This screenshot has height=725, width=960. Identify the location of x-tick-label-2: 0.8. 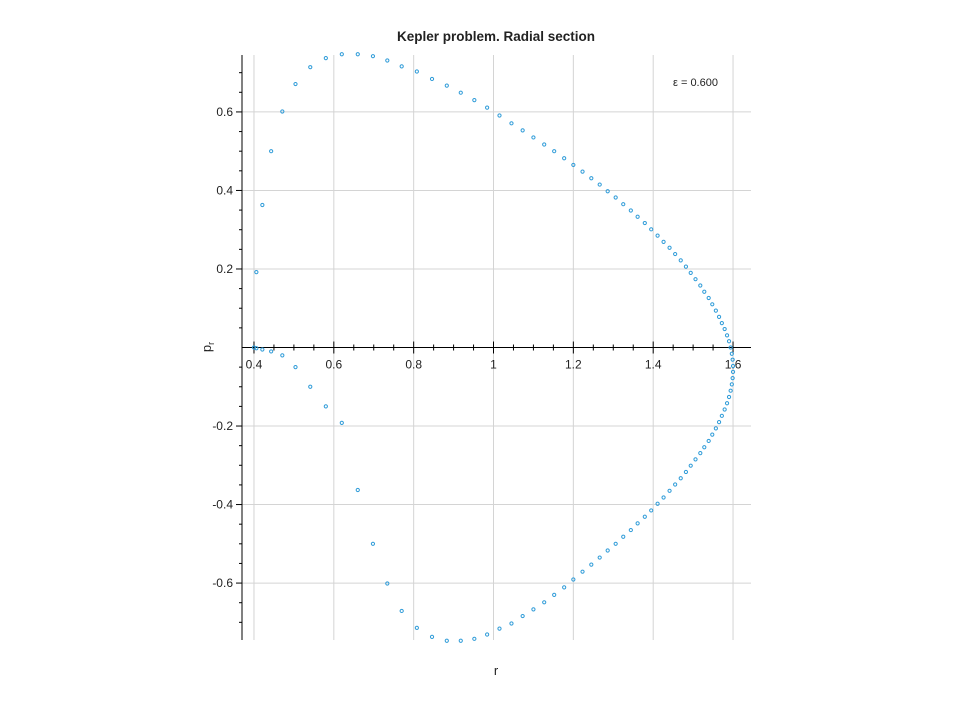
(413, 365).